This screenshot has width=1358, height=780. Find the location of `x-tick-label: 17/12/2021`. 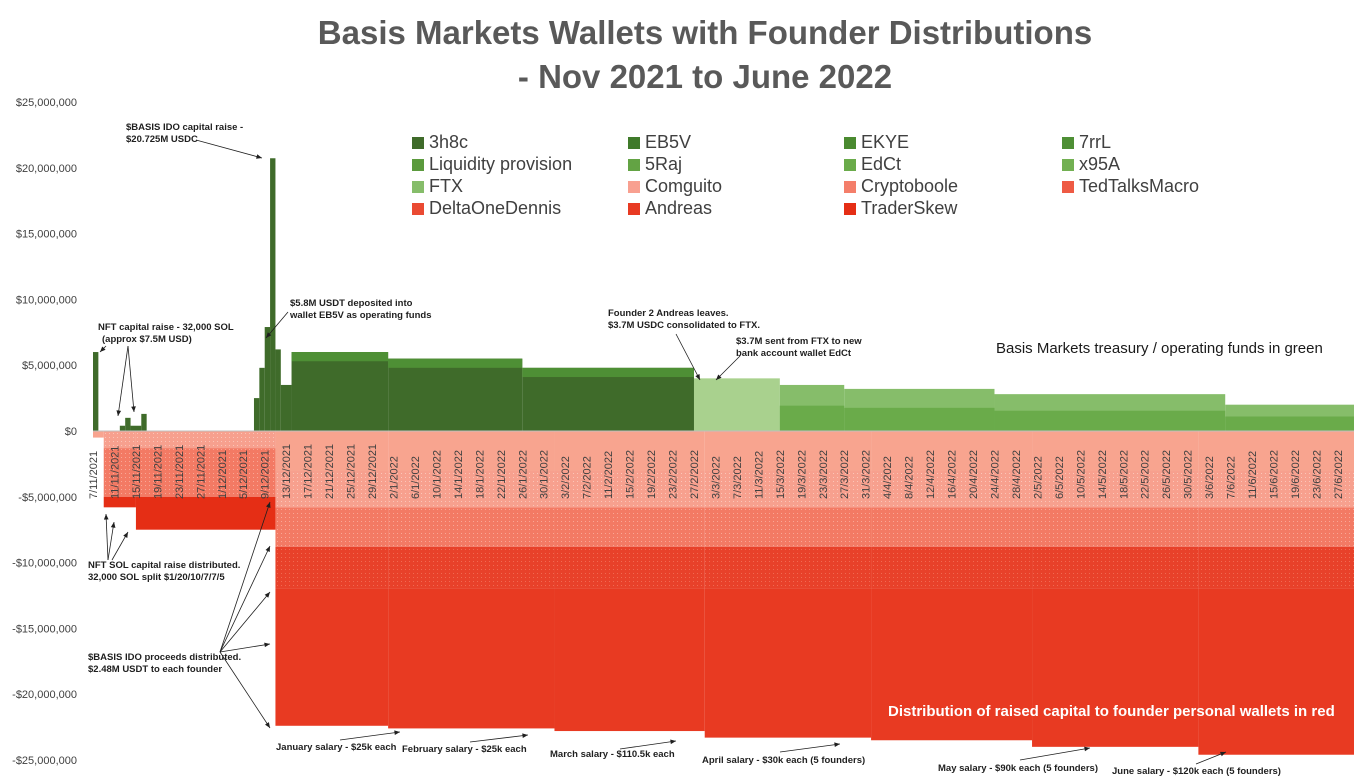

x-tick-label: 17/12/2021 is located at coordinates (309, 471).